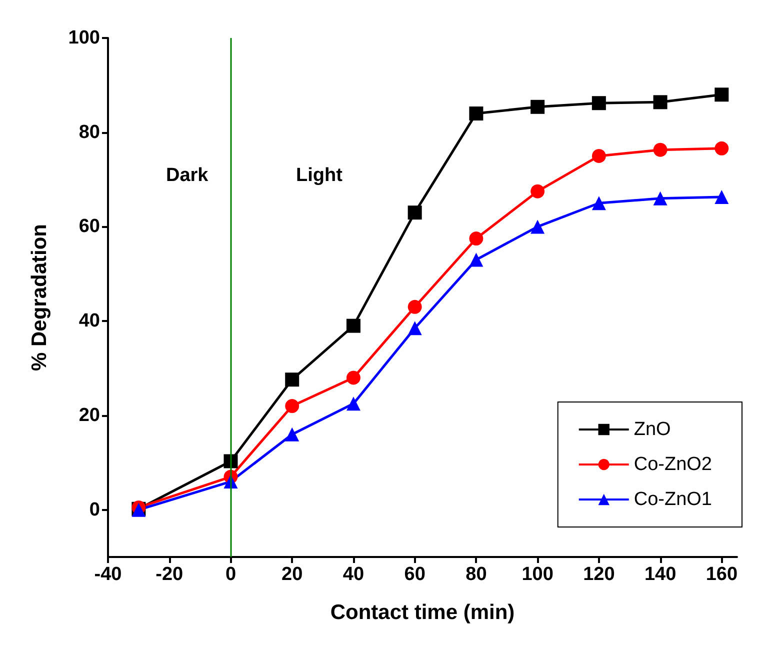 Image resolution: width=765 pixels, height=655 pixels. What do you see at coordinates (84, 38) in the screenshot?
I see `y-tick-label: 100` at bounding box center [84, 38].